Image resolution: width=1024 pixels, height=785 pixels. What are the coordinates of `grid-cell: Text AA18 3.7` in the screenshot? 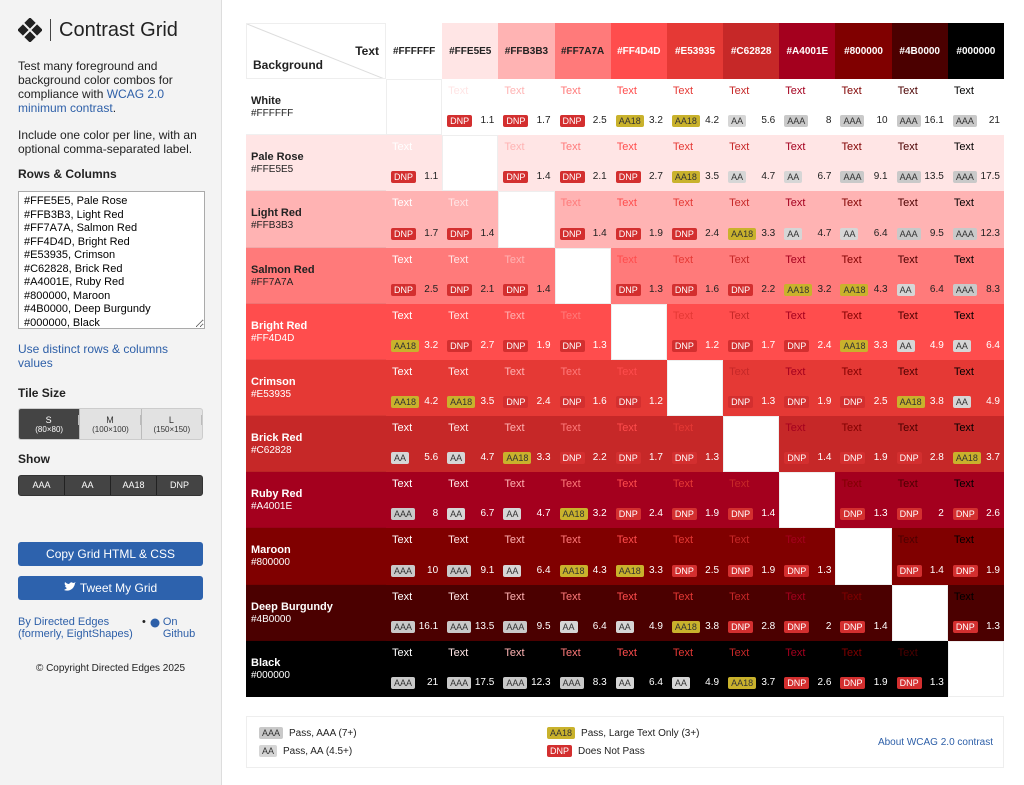 It's located at (751, 668).